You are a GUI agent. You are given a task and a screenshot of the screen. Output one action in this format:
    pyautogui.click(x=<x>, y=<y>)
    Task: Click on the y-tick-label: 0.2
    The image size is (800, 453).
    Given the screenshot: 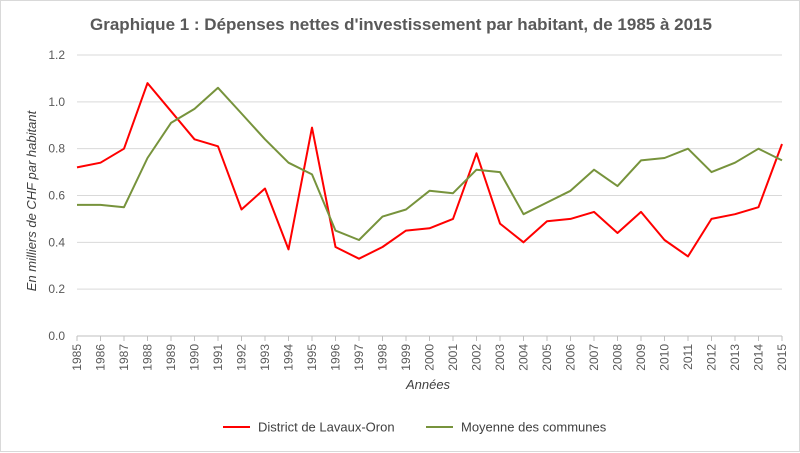 What is the action you would take?
    pyautogui.click(x=56, y=289)
    